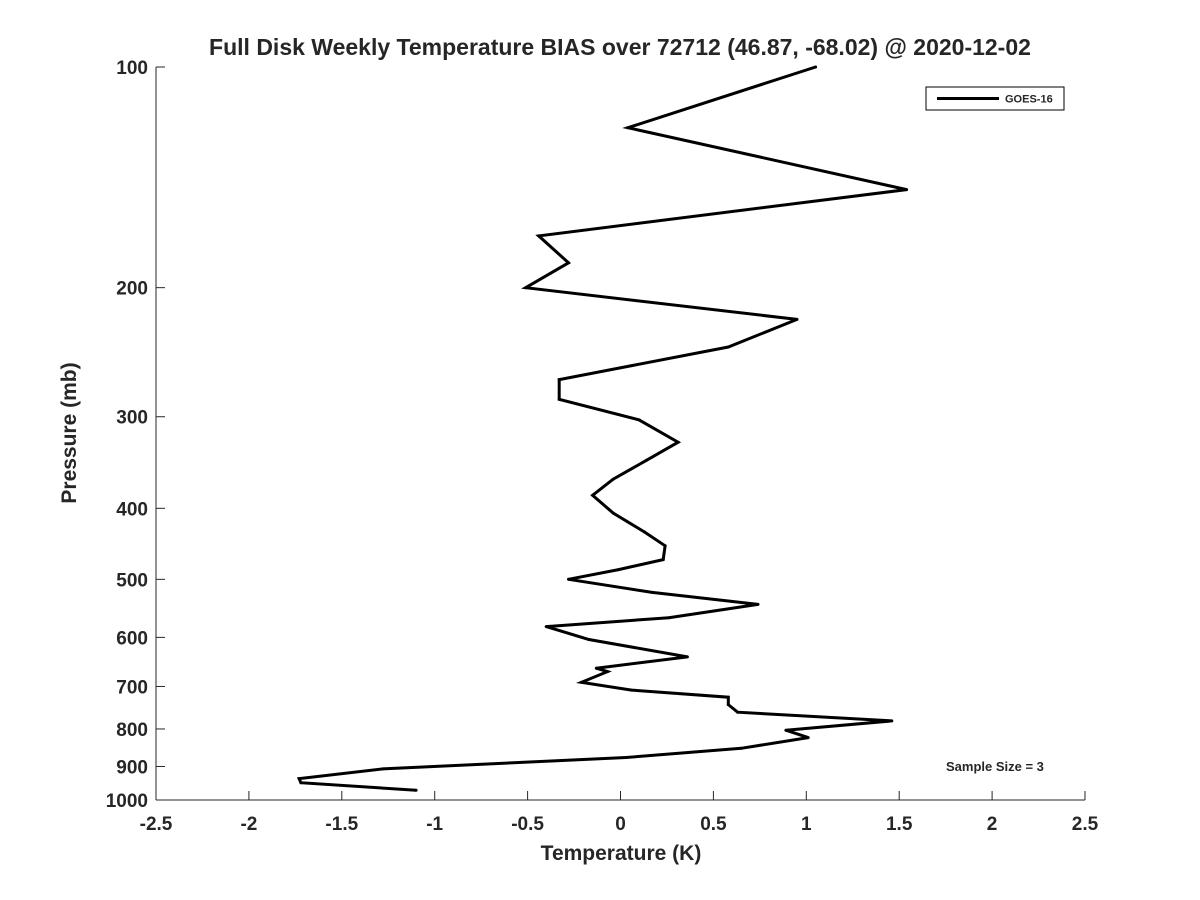  Describe the element at coordinates (992, 824) in the screenshot. I see `x-tick-label: 2` at that location.